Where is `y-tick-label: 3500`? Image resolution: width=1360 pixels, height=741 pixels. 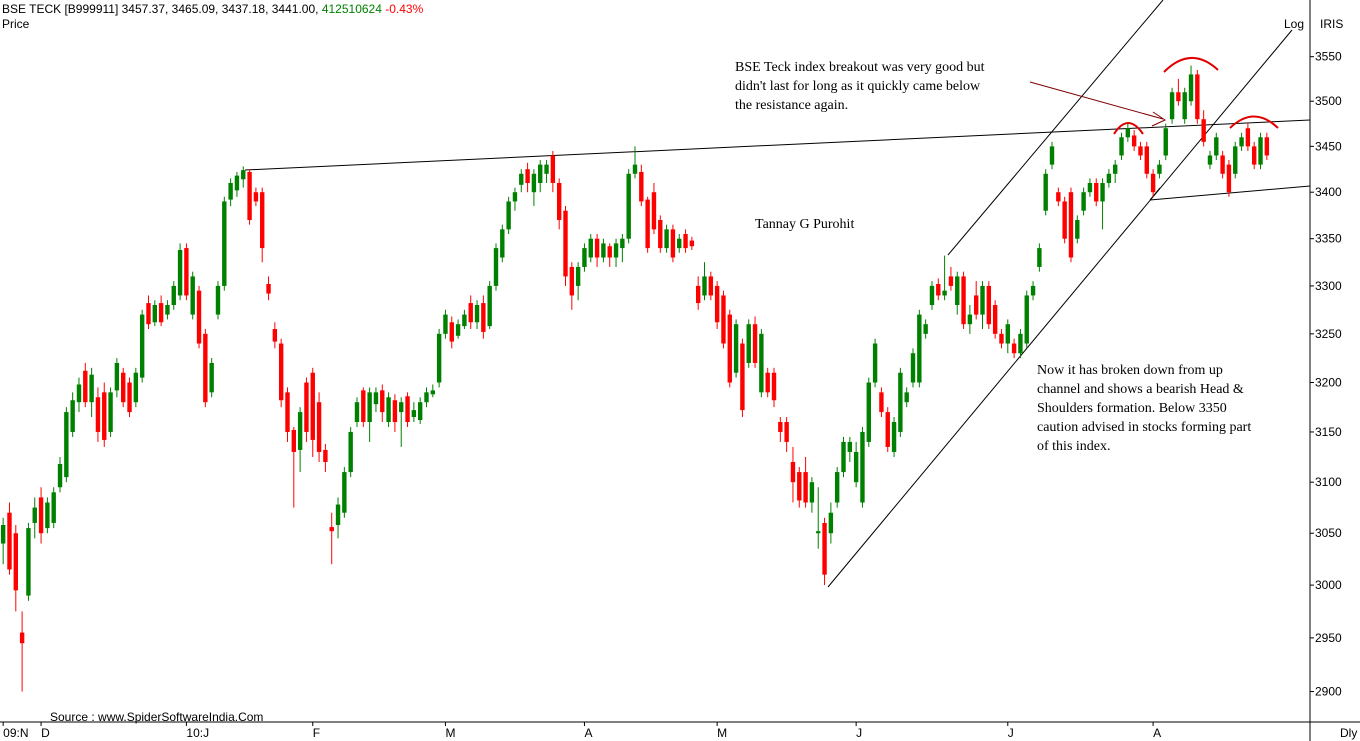
y-tick-label: 3500 is located at coordinates (1328, 101).